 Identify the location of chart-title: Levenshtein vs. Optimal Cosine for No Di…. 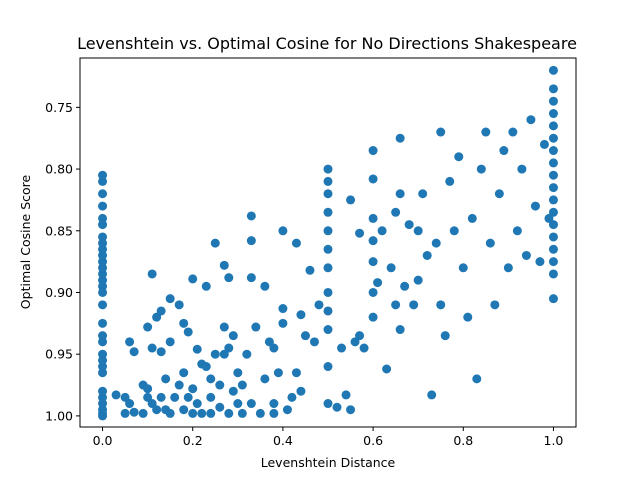
(327, 43).